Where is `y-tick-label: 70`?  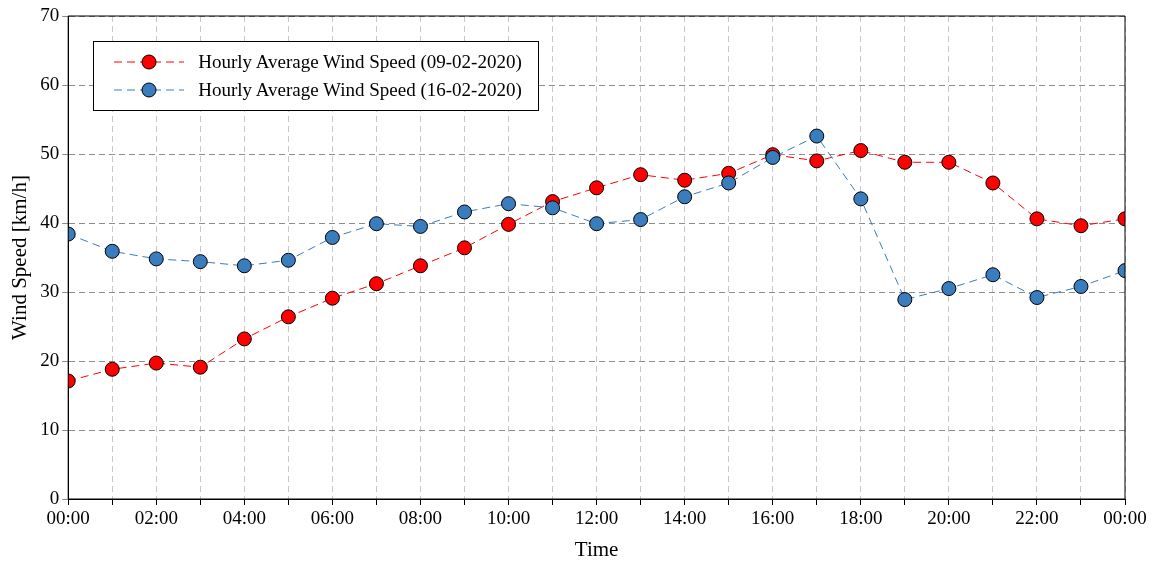 y-tick-label: 70 is located at coordinates (50, 14).